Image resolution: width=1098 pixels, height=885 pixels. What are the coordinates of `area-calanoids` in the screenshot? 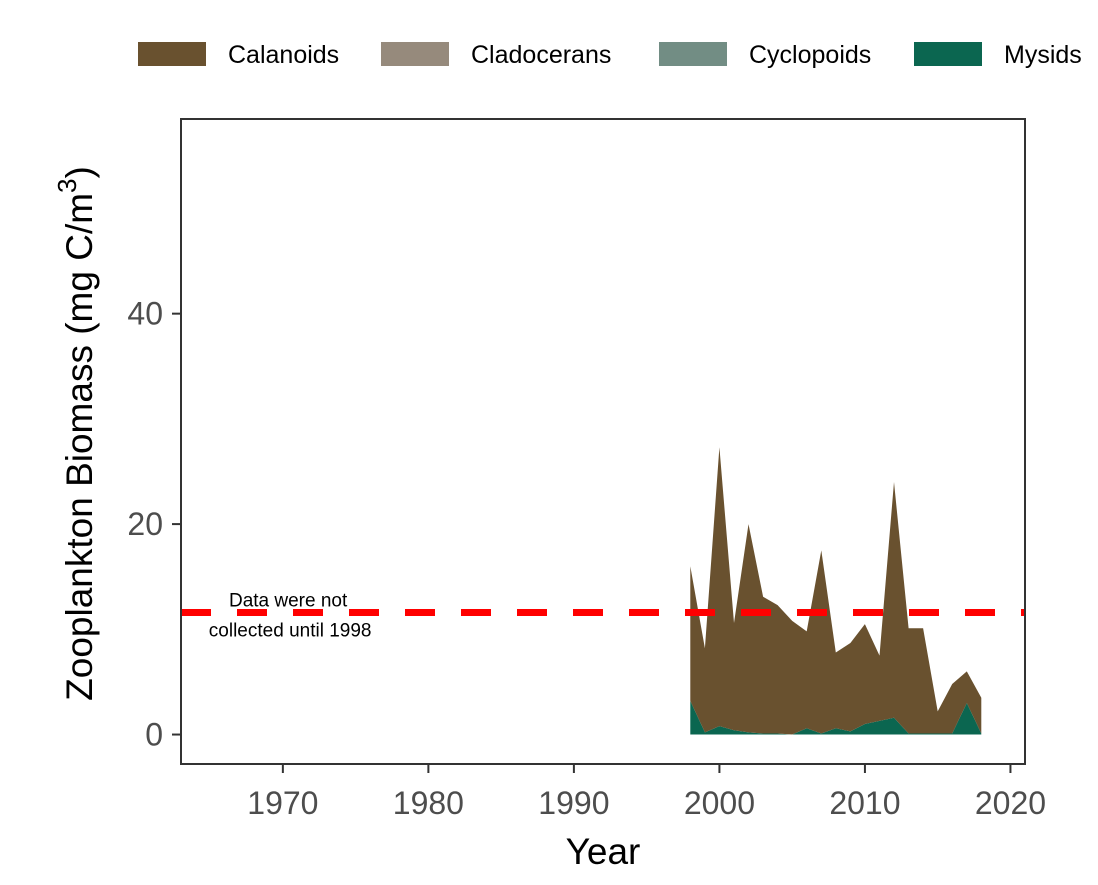 It's located at (836, 591).